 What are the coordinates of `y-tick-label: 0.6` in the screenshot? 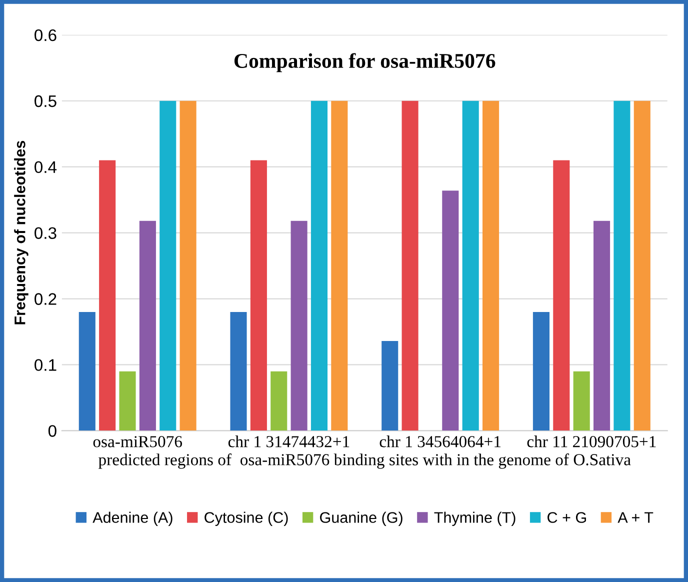 It's located at (45, 35).